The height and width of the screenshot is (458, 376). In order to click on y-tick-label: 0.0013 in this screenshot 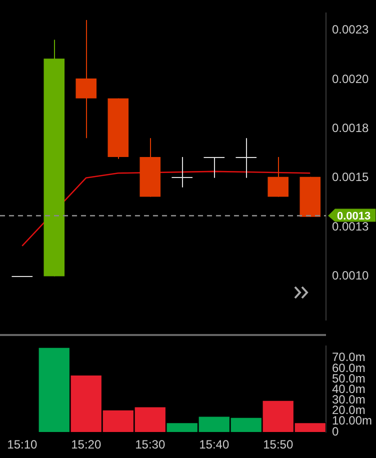, I will do `click(351, 226)`.